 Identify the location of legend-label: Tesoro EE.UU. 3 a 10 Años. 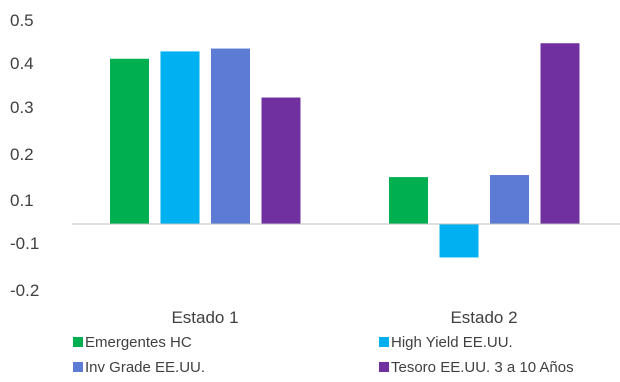
(482, 367).